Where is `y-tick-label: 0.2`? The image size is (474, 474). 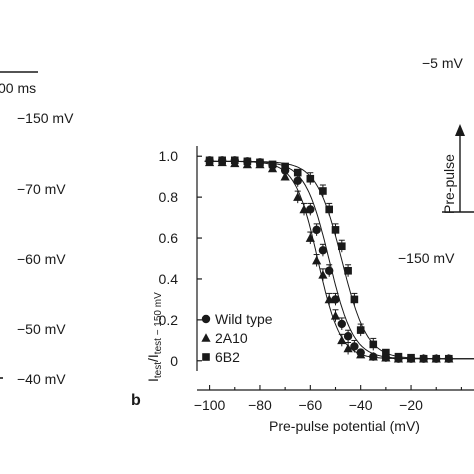 y-tick-label: 0.2 is located at coordinates (169, 320).